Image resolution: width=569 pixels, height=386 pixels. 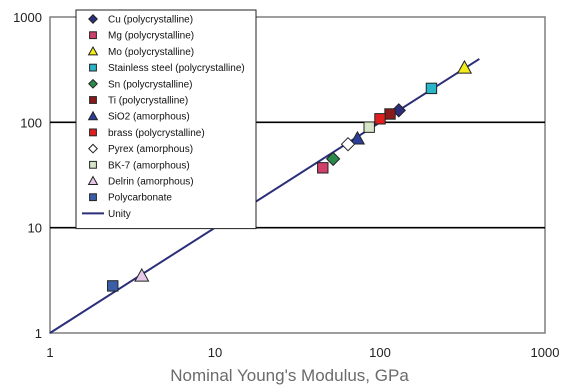 I want to click on legend-label-11: Polycarbonate, so click(x=140, y=198).